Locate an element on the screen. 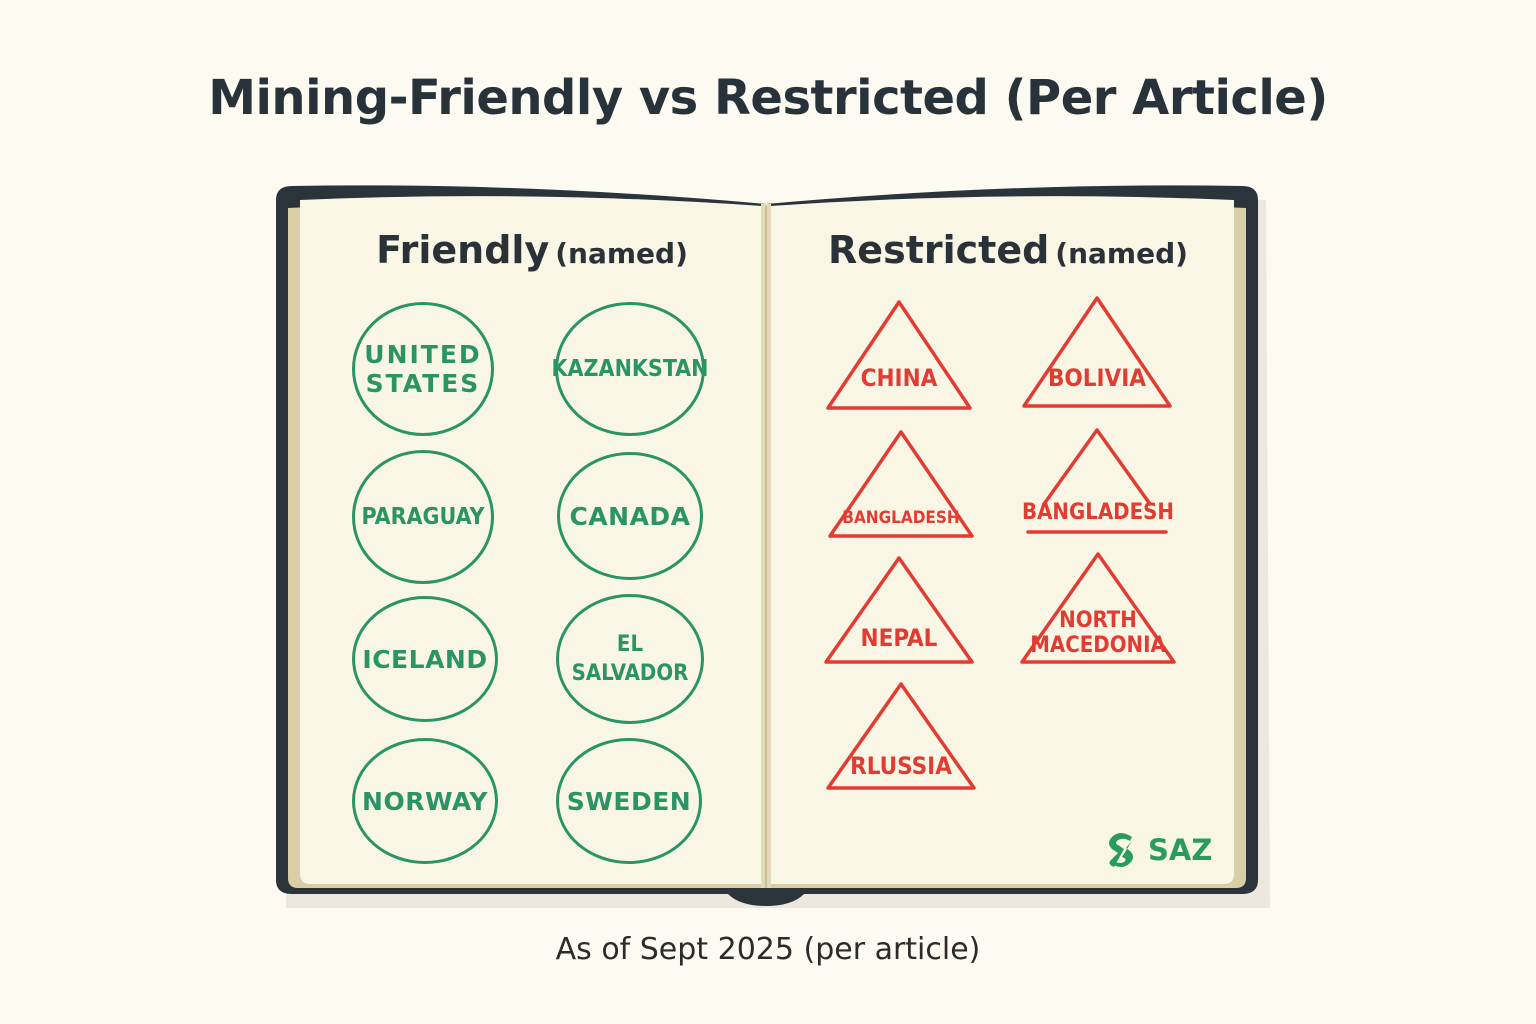  stamp-label: CANADA is located at coordinates (630, 516).